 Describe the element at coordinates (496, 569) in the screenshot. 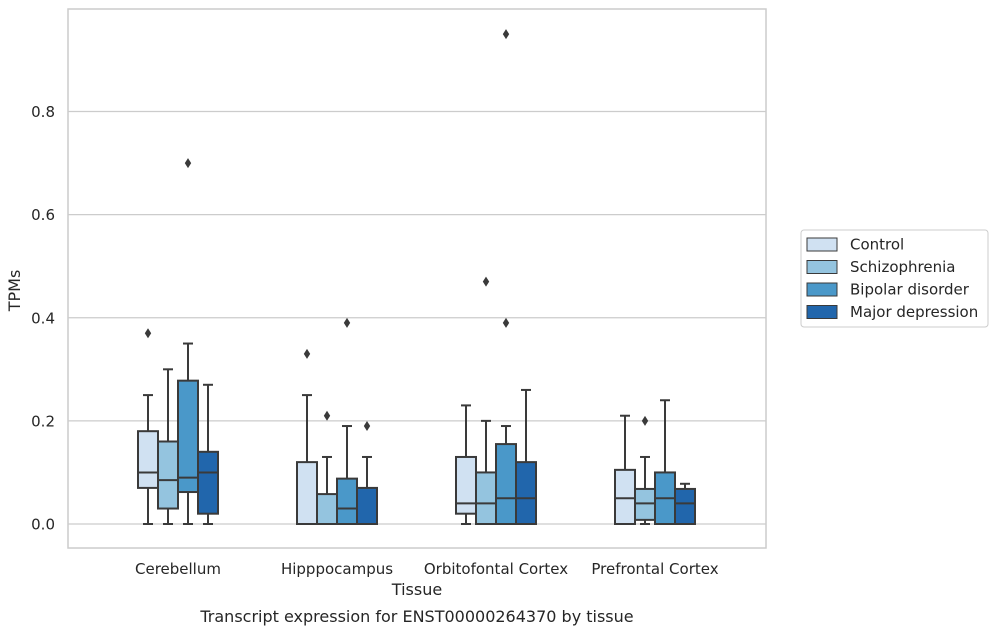

I see `x-tick-label: Orbitofontal Cortex` at that location.